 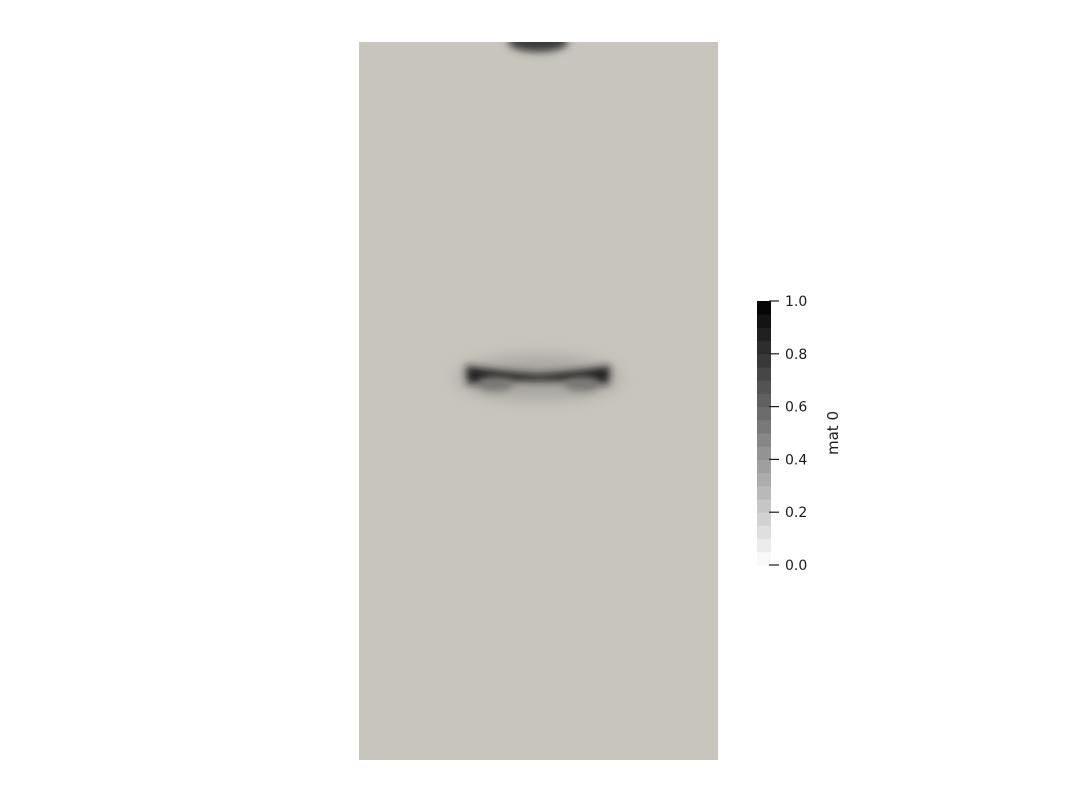 What do you see at coordinates (538, 221) in the screenshot?
I see `material-field` at bounding box center [538, 221].